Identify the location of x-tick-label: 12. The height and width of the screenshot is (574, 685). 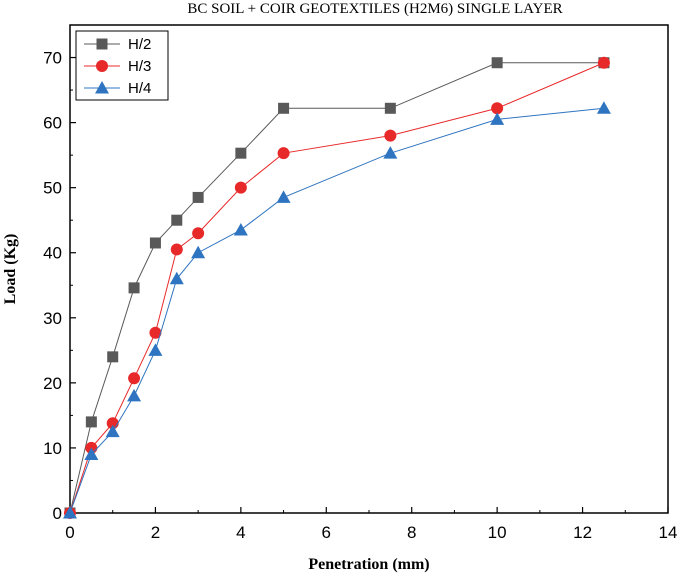
(582, 532).